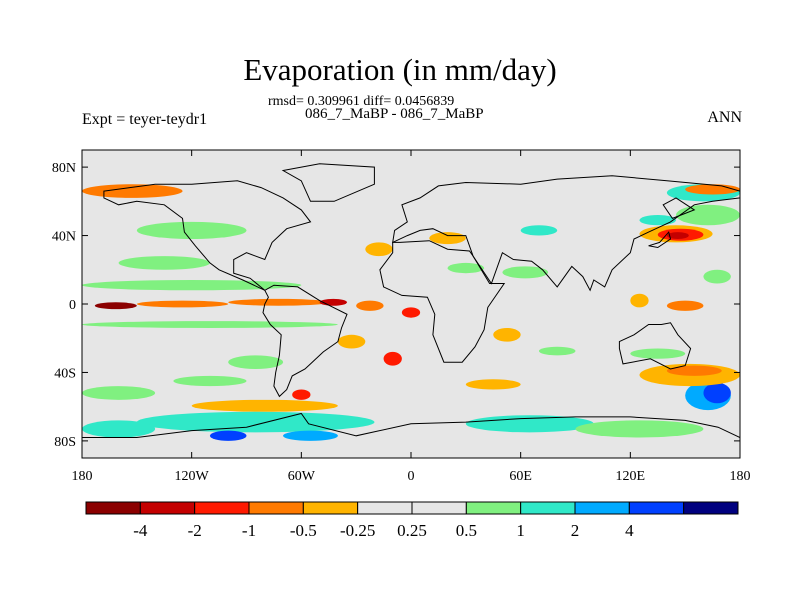  I want to click on x-tick-label-4: 60E, so click(520, 476).